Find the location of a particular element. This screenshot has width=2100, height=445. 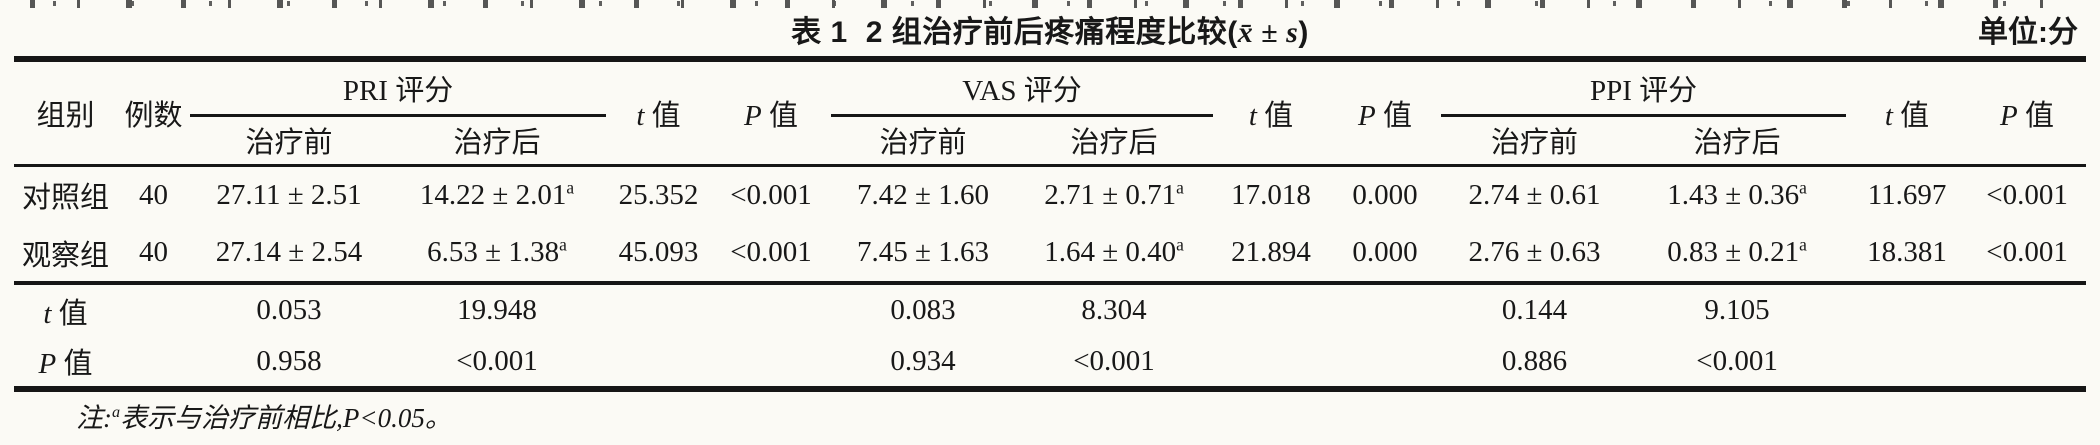

table-caption-row: 表 1 2 组治疗前后疼痛程度比较(x̄ ± s) 单位:分 is located at coordinates (1050, 33).